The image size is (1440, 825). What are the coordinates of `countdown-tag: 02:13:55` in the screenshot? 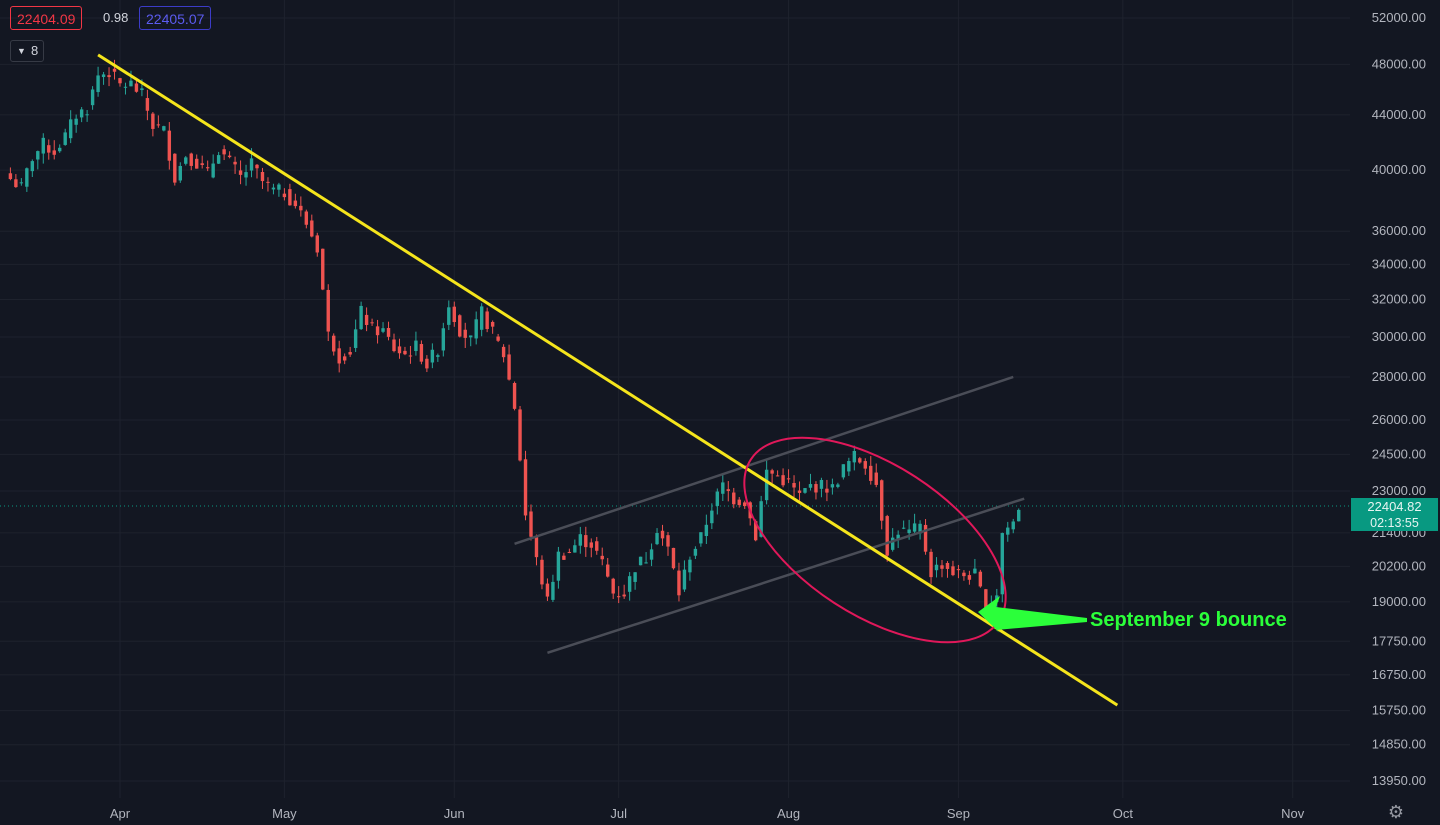 It's located at (1394, 523).